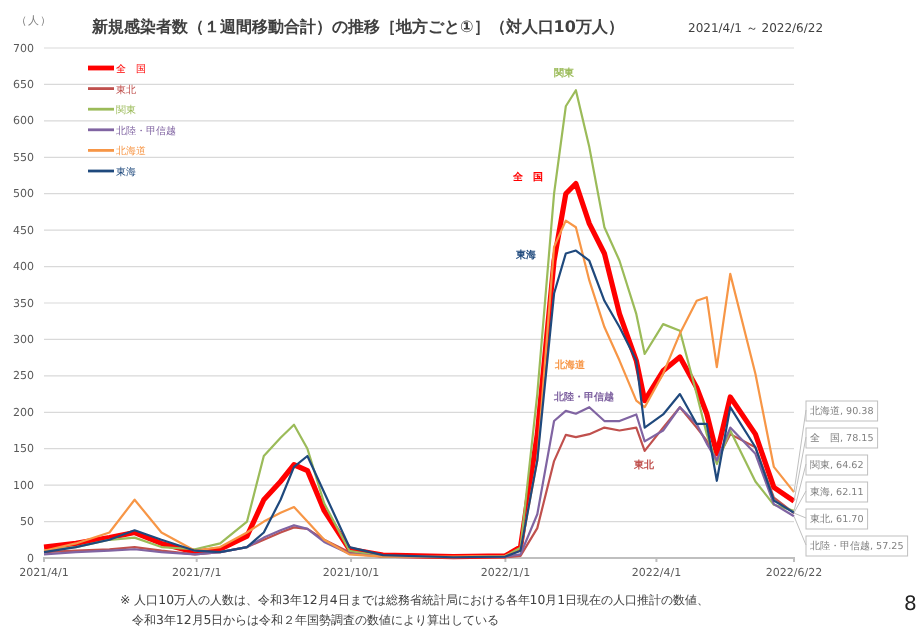 The image size is (924, 640). Describe the element at coordinates (357, 26) in the screenshot. I see `chart-title: 新規感染者数（１週間移動合計）の推移［地方ごと①］（対人口10万人）` at that location.